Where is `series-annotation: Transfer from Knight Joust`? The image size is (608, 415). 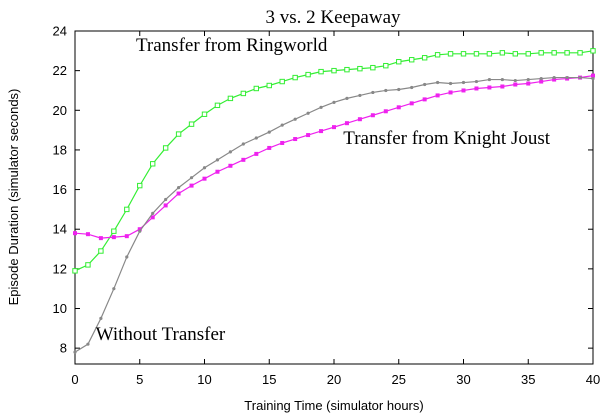
series-annotation: Transfer from Knight Joust is located at coordinates (446, 138).